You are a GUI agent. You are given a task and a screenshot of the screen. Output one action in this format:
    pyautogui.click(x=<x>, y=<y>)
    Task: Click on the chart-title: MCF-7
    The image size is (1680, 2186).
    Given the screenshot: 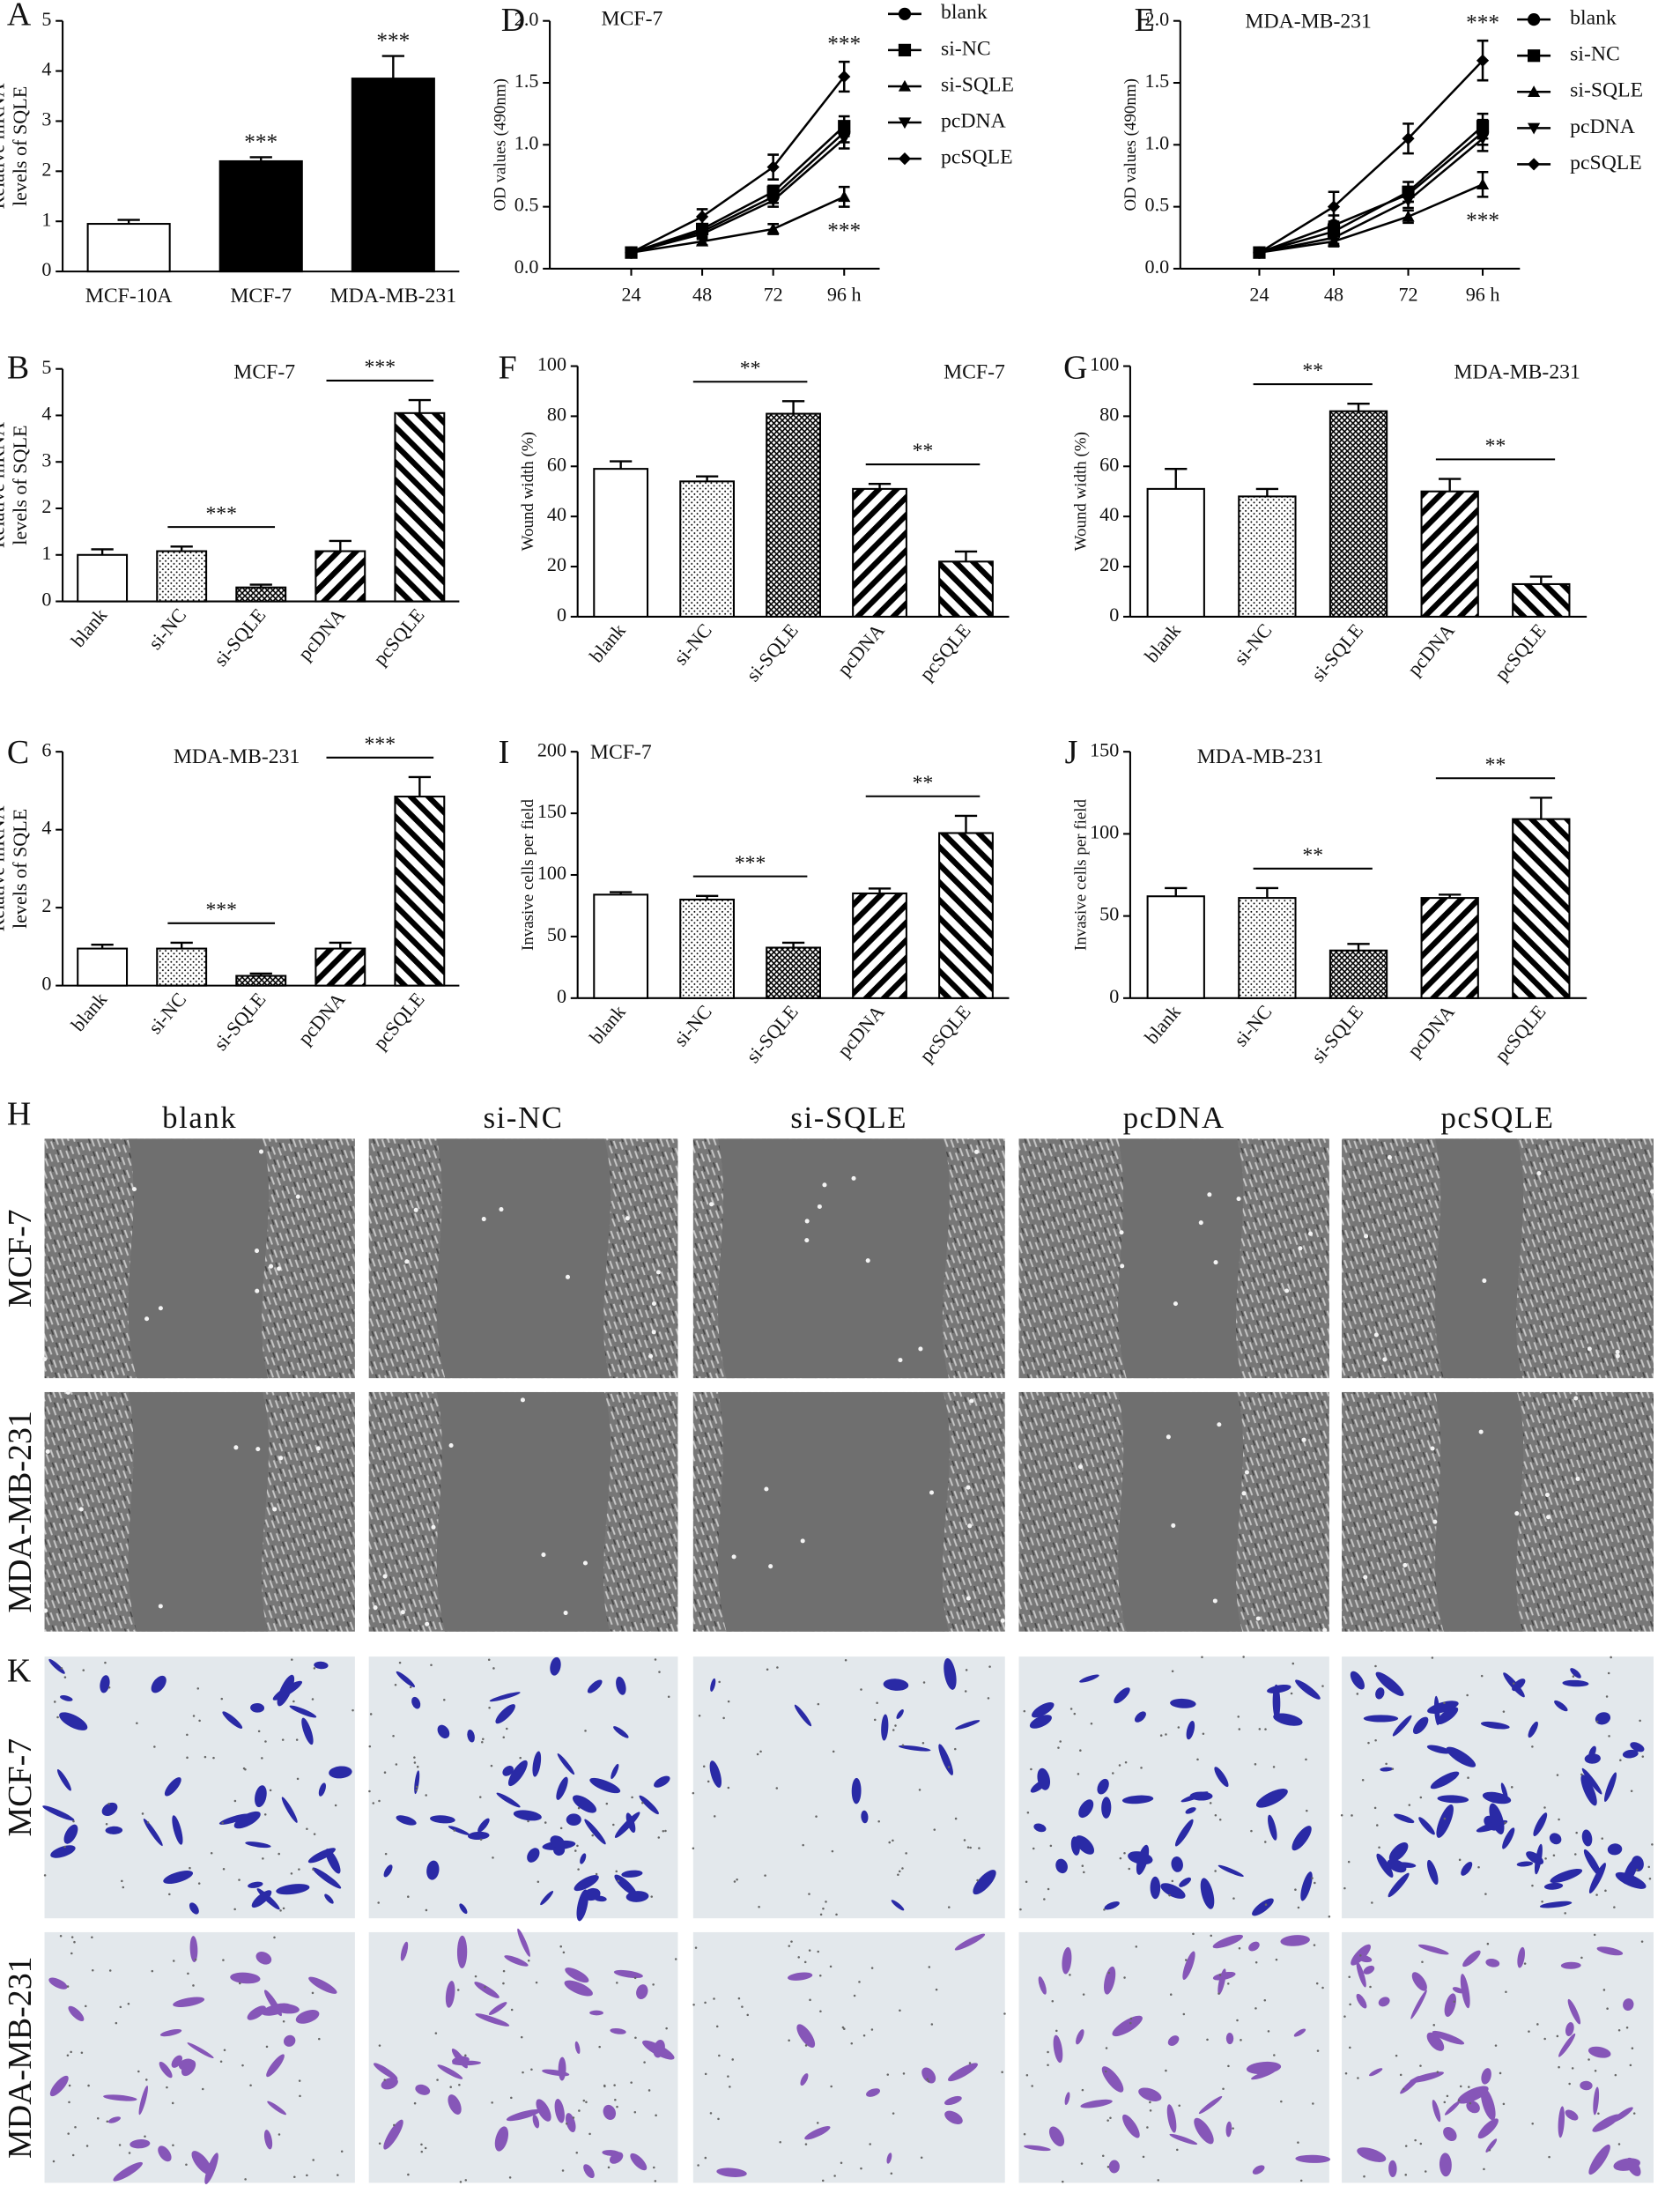 What is the action you would take?
    pyautogui.click(x=632, y=18)
    